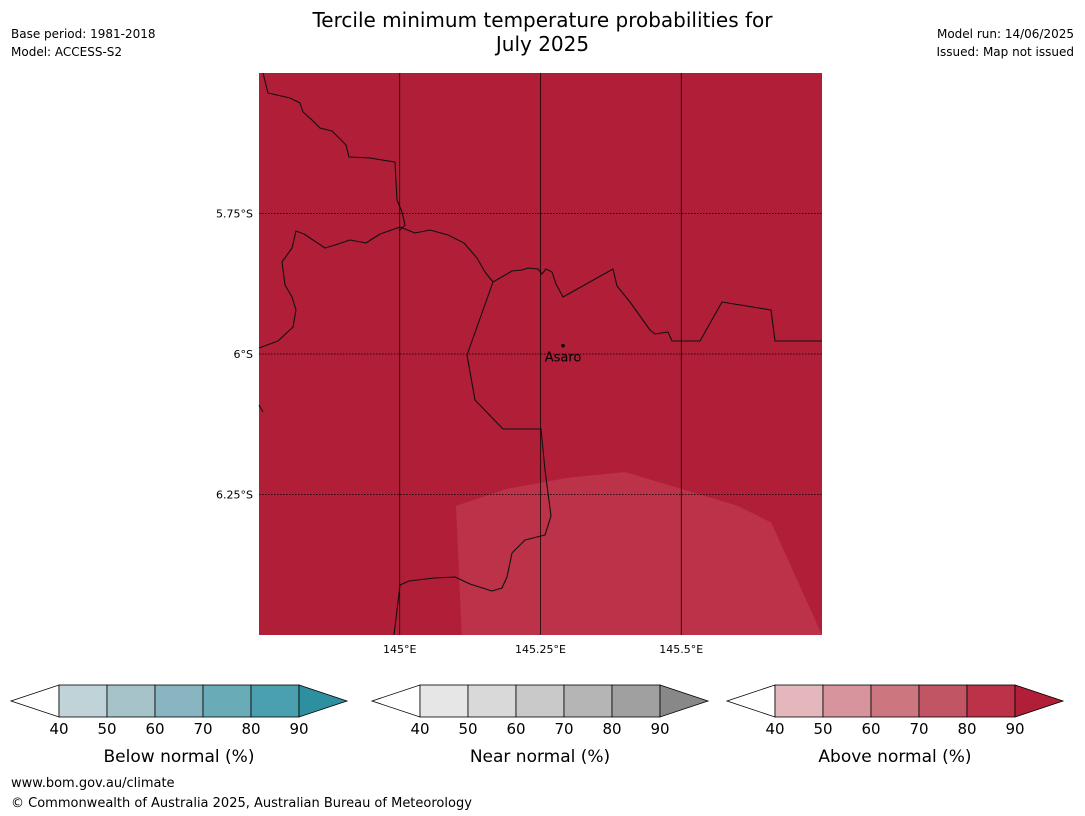 This screenshot has width=1085, height=816. What do you see at coordinates (472, 458) in the screenshot?
I see `border-line-south` at bounding box center [472, 458].